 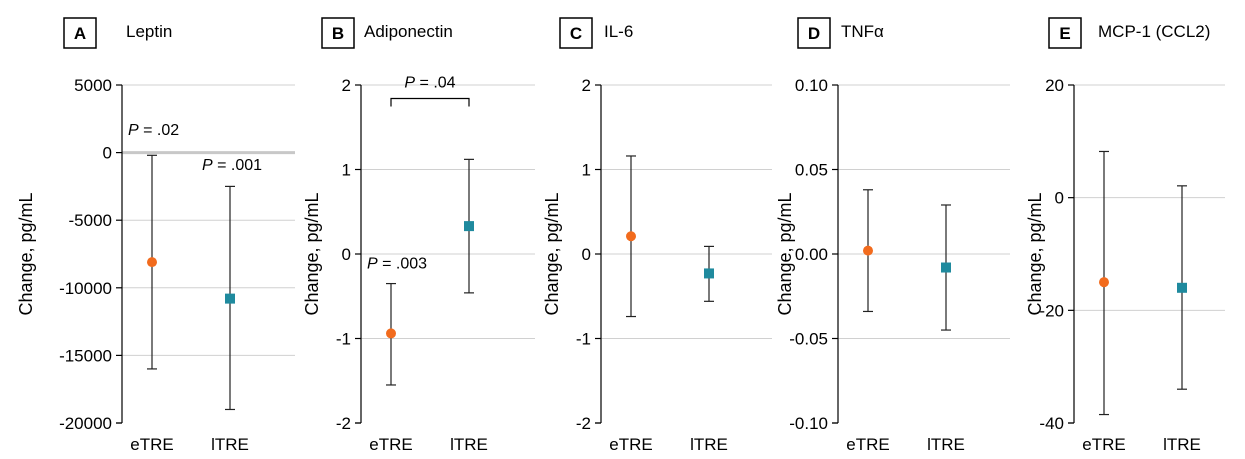 What do you see at coordinates (1051, 423) in the screenshot?
I see `y-tick-label: -40` at bounding box center [1051, 423].